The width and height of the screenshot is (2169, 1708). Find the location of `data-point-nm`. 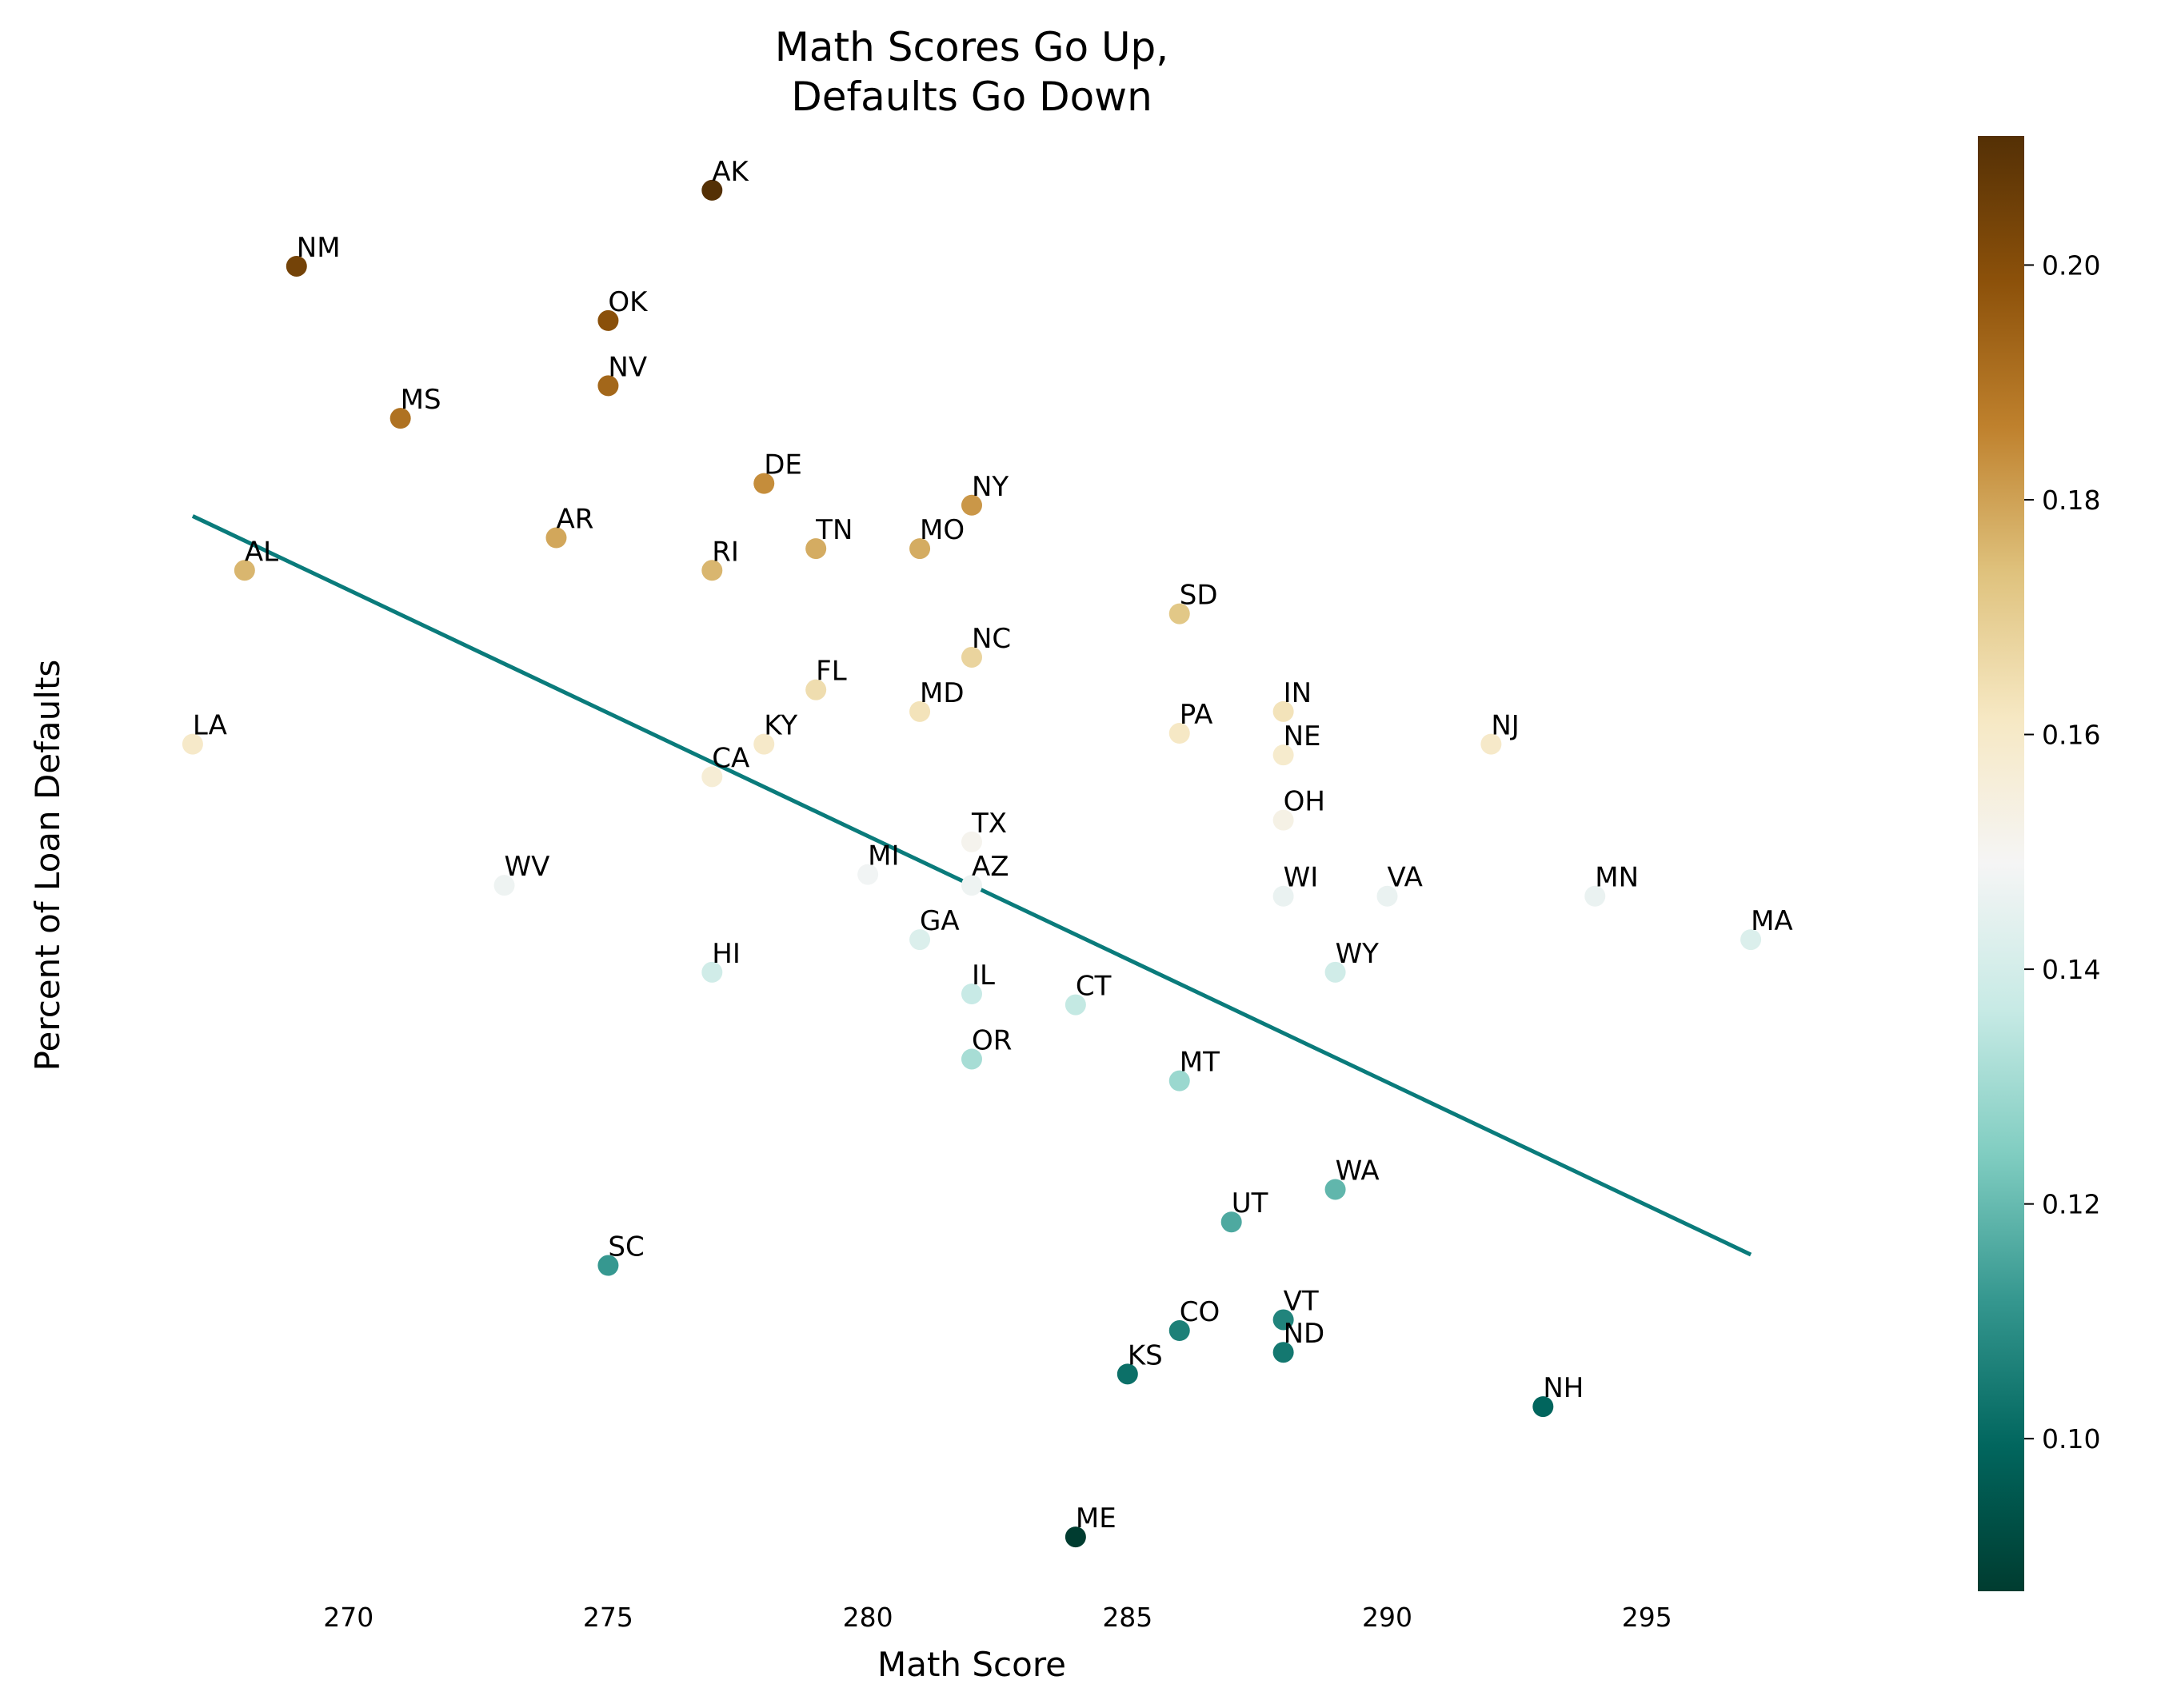

data-point-nm is located at coordinates (296, 266).